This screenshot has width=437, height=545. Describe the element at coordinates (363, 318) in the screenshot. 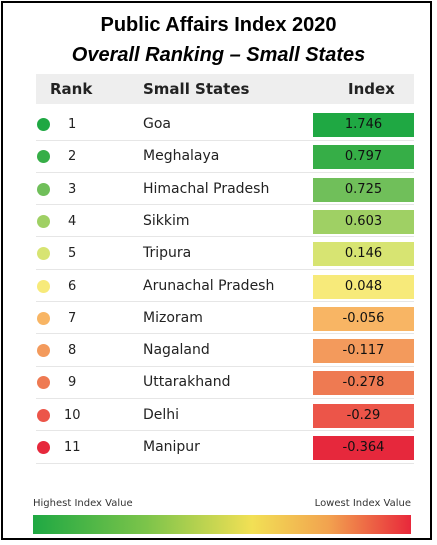

I see `index-value-cell: -0.056` at that location.